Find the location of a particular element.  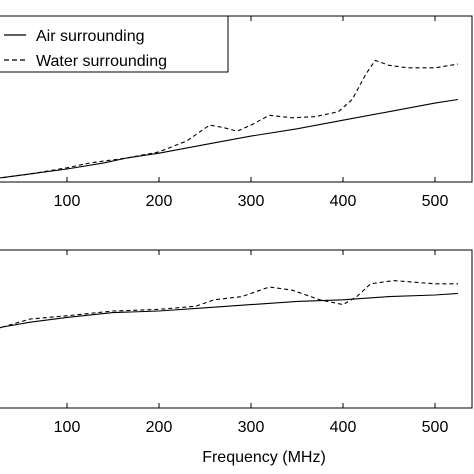

legend-box is located at coordinates (114, 44).